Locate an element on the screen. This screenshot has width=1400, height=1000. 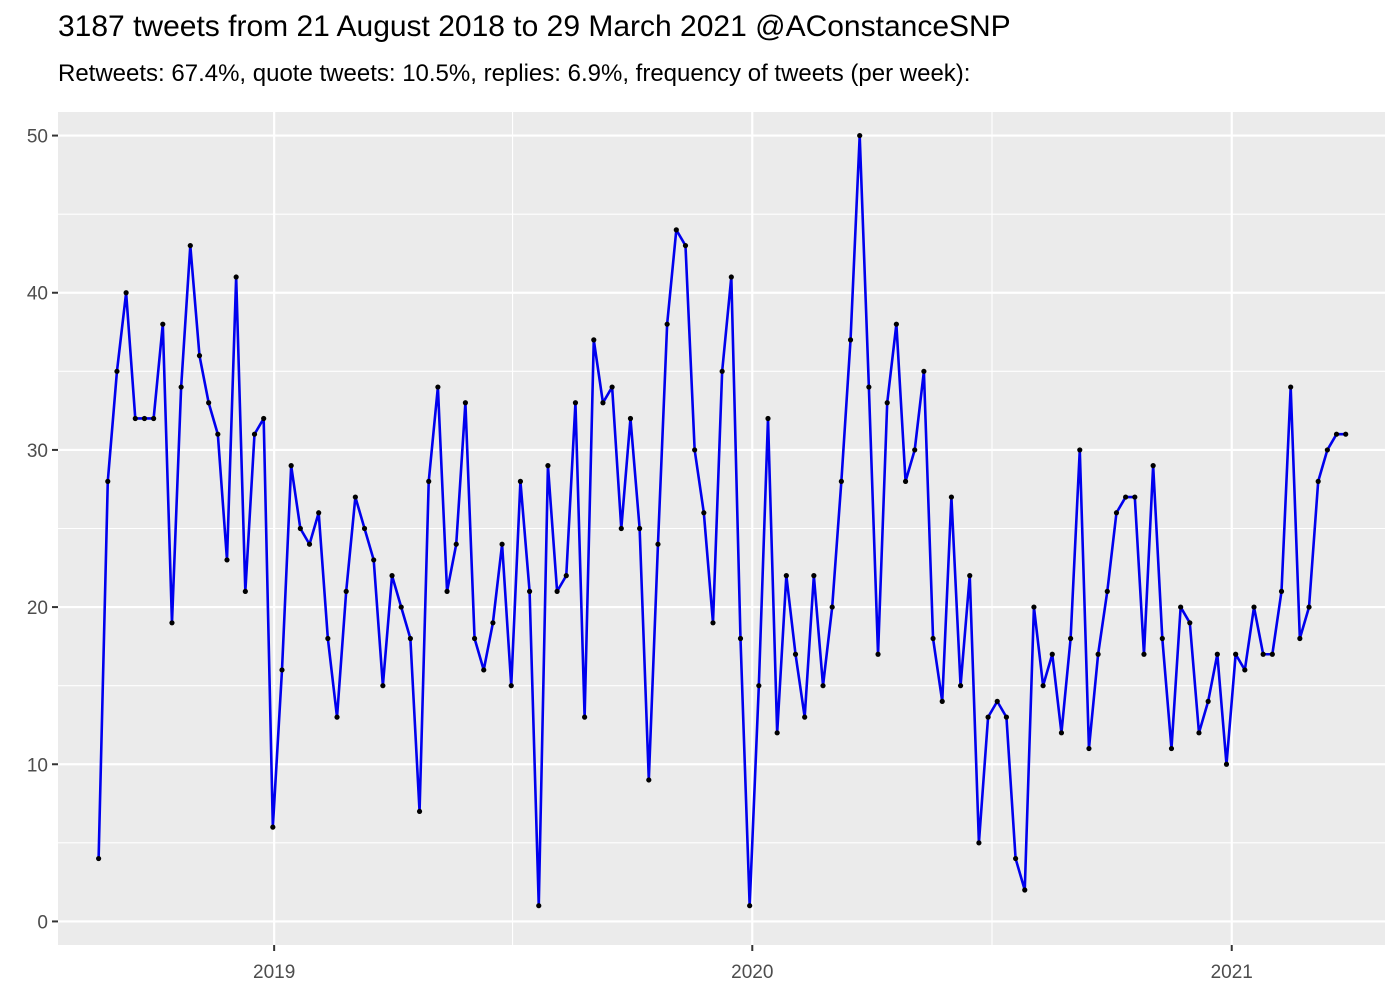
y-tick-label: 30 is located at coordinates (37, 451).